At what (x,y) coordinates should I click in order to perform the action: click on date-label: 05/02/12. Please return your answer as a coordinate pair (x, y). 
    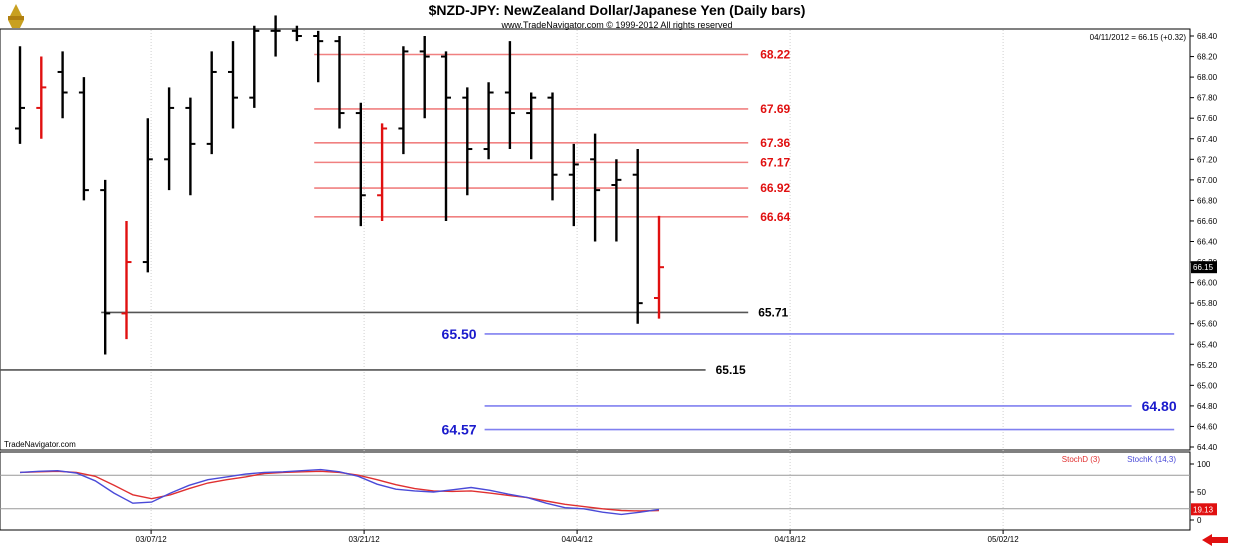
    Looking at the image, I should click on (1004, 539).